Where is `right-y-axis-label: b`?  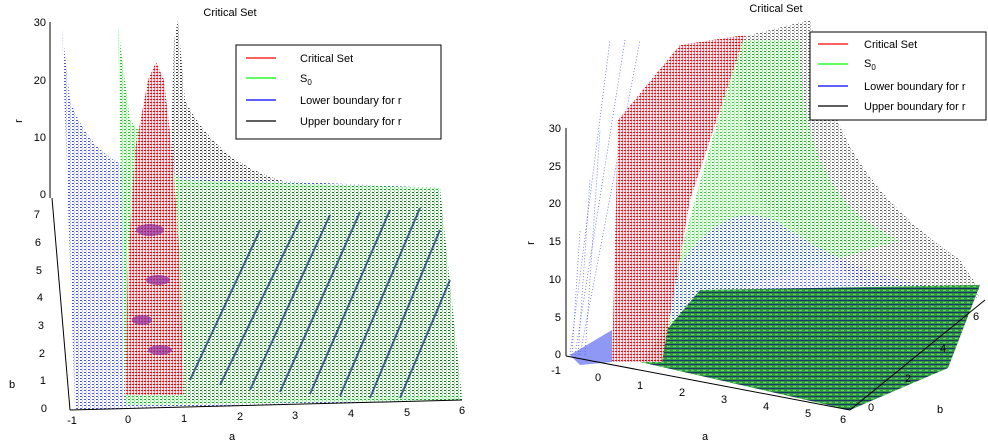 right-y-axis-label: b is located at coordinates (940, 410).